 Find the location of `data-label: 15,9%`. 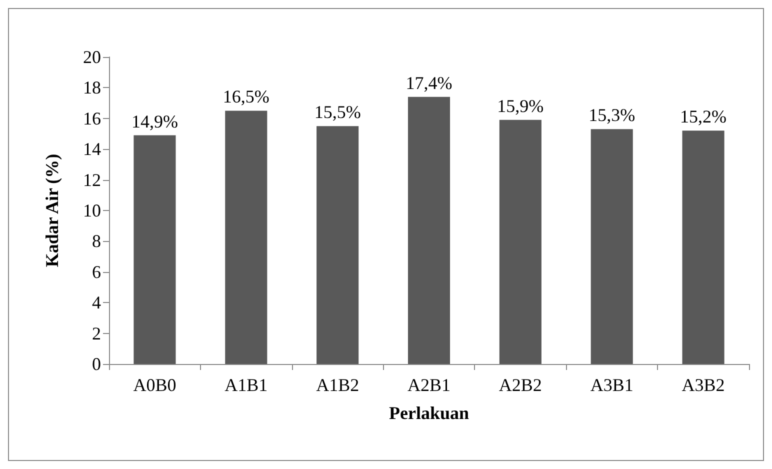

data-label: 15,9% is located at coordinates (520, 106).